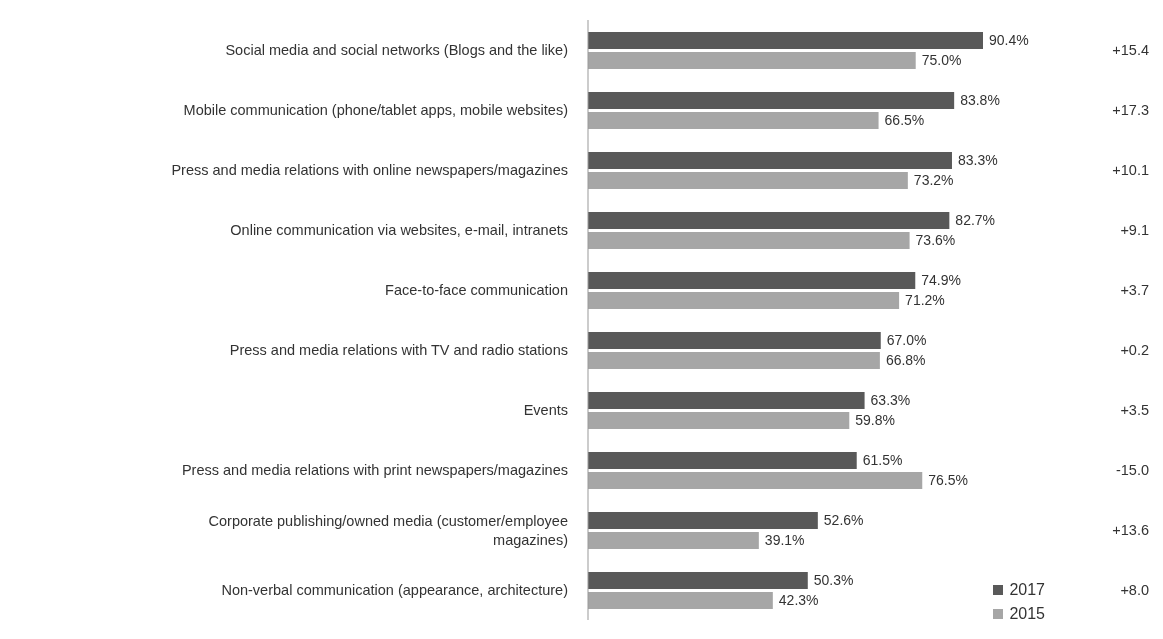  What do you see at coordinates (1130, 50) in the screenshot?
I see `text: +15.4` at bounding box center [1130, 50].